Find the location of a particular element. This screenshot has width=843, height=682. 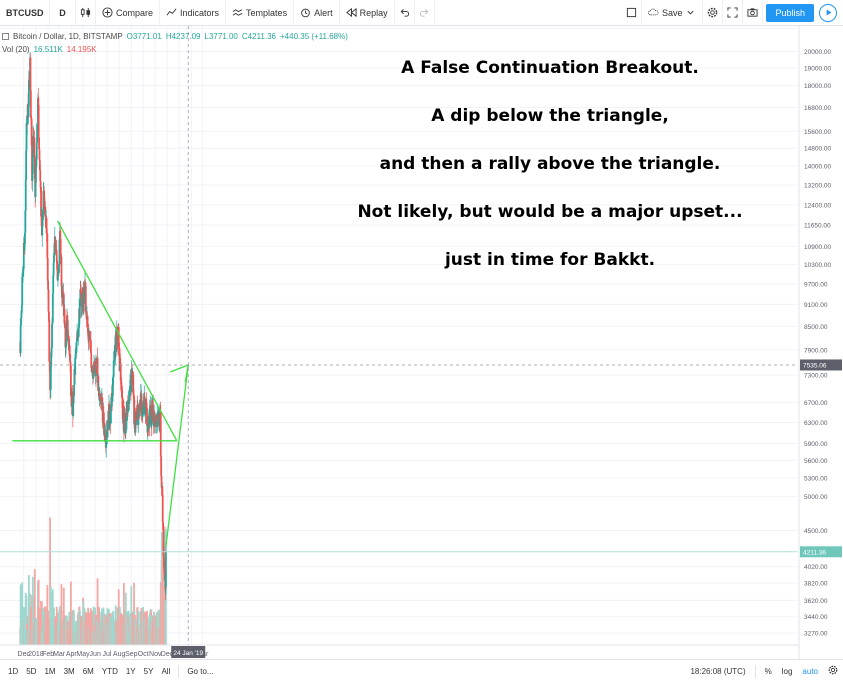

interval-button: D is located at coordinates (63, 13).